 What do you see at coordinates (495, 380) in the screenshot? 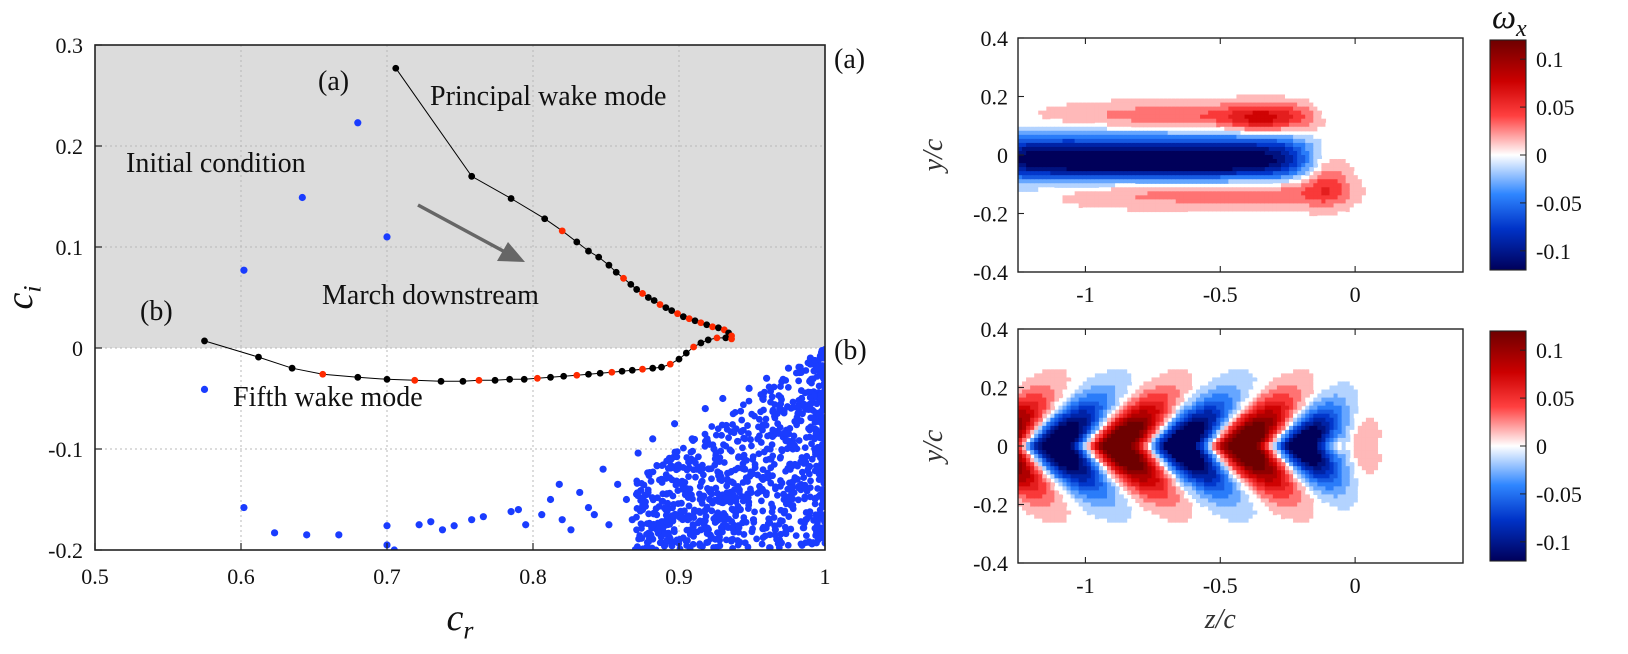
I see `fifth-mode-point` at bounding box center [495, 380].